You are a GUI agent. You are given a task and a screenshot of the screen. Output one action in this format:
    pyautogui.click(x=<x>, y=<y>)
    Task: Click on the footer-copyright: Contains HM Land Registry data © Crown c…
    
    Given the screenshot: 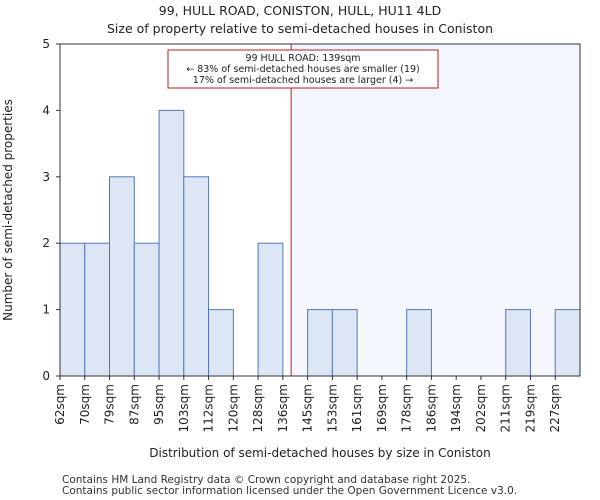 What is the action you would take?
    pyautogui.click(x=266, y=480)
    